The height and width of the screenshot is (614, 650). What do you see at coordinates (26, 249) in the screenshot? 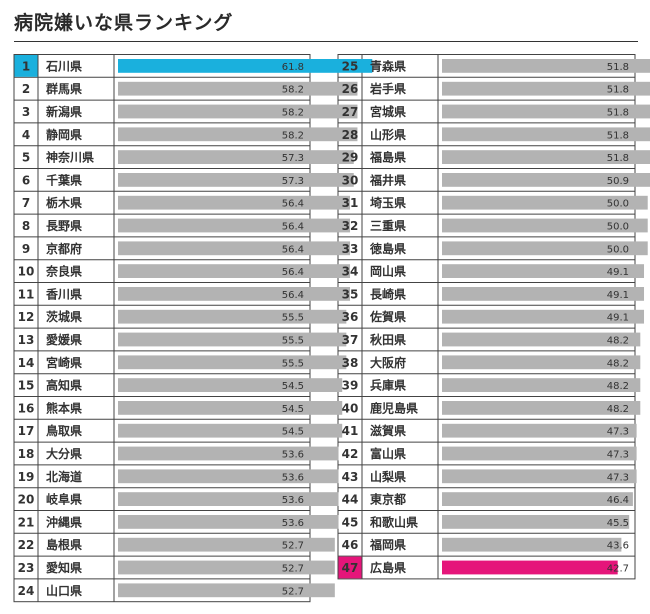
I see `rank-label: 9` at bounding box center [26, 249].